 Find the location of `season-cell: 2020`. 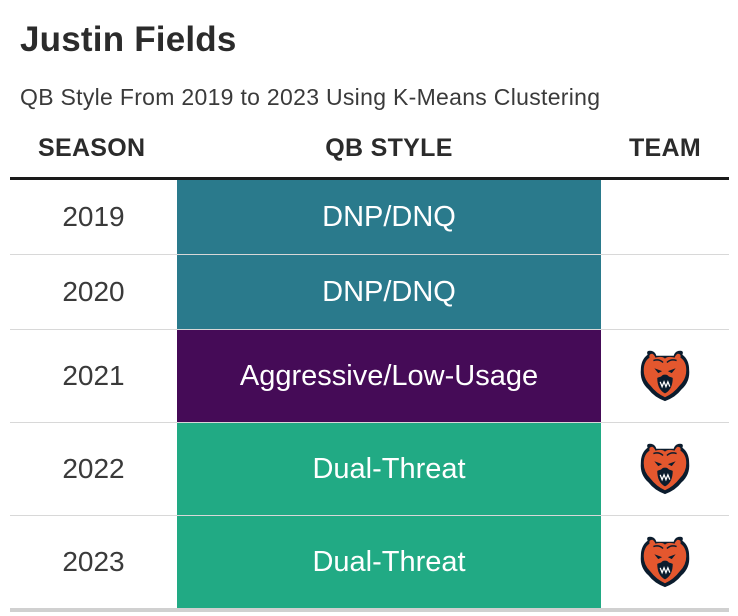

season-cell: 2020 is located at coordinates (93, 291).